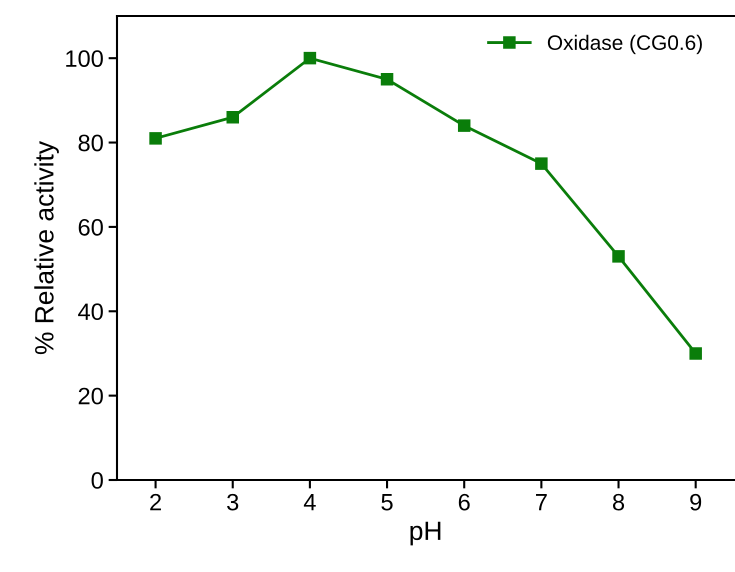 The height and width of the screenshot is (572, 735). Describe the element at coordinates (625, 44) in the screenshot. I see `legend-label: Oxidase (CG0.6)` at that location.